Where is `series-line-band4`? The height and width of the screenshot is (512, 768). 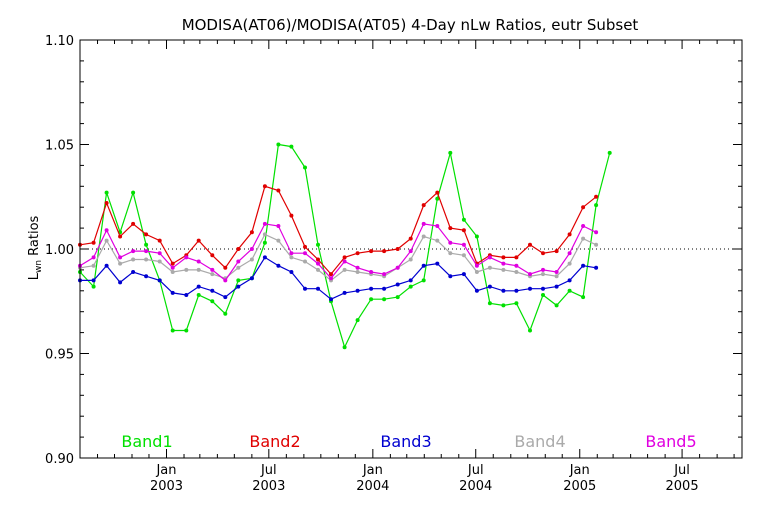
series-line-band4 is located at coordinates (338, 257).